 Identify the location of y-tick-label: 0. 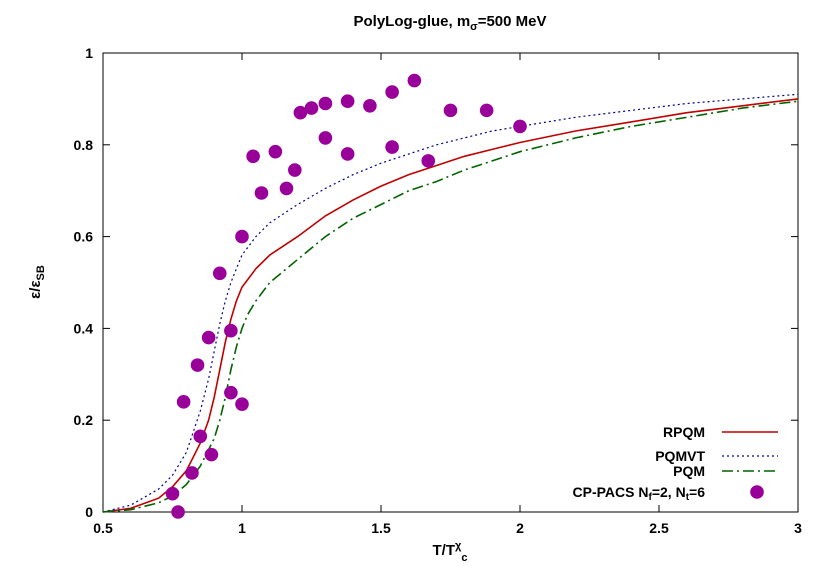
(89, 512).